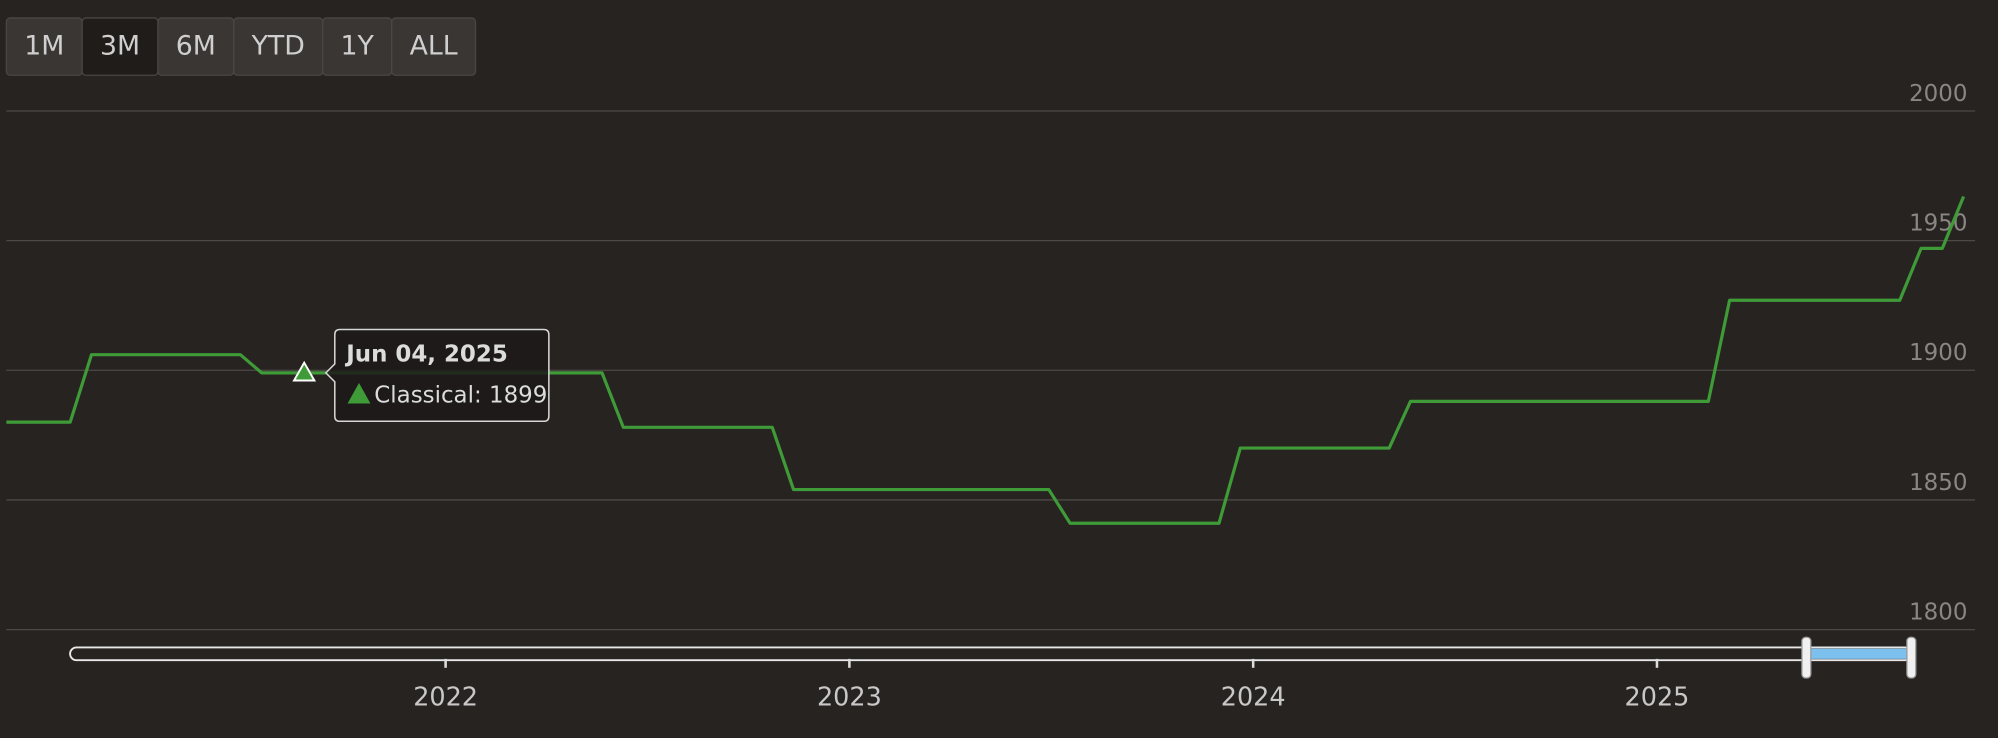 The width and height of the screenshot is (1998, 738). I want to click on tooltip-box, so click(437, 375).